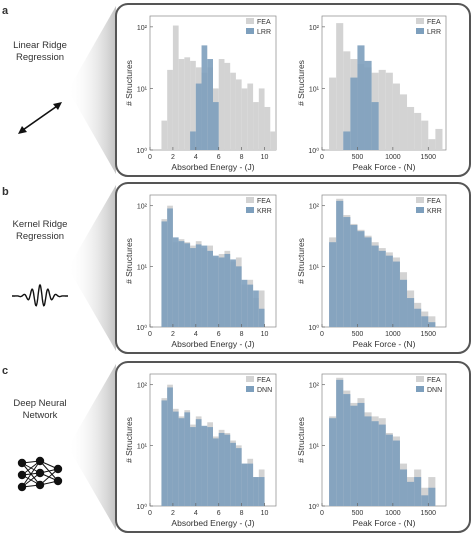 This screenshot has height=536, width=474. I want to click on method-label: Kernel Ridge, so click(40, 224).